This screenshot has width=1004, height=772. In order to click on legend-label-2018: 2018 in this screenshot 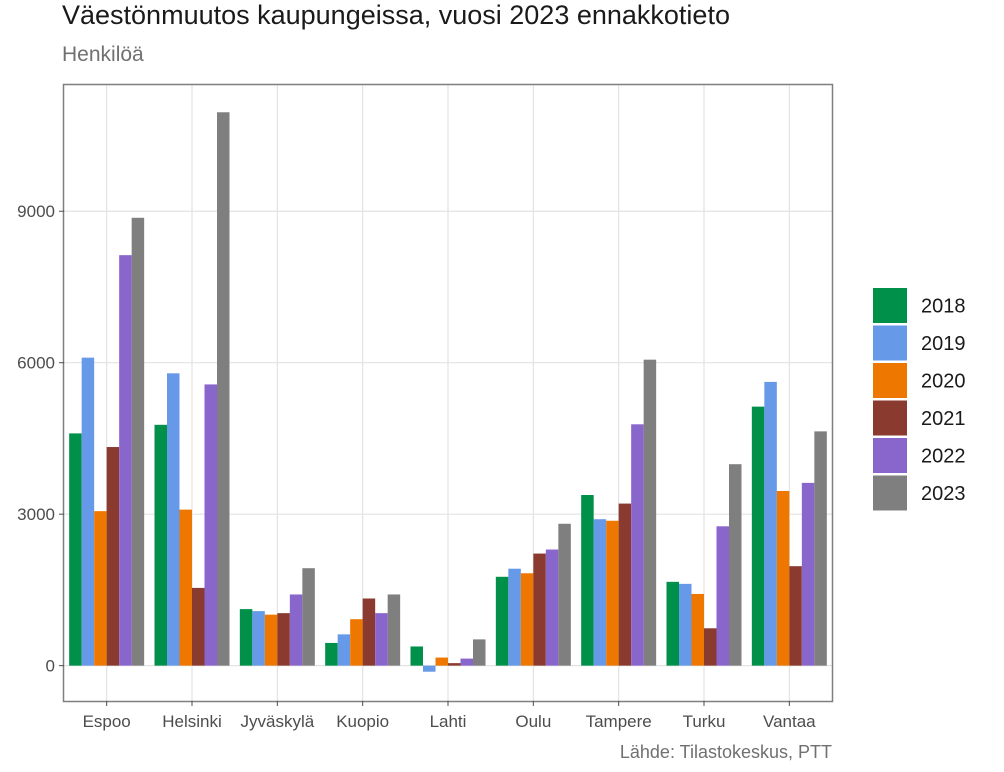, I will do `click(943, 307)`.